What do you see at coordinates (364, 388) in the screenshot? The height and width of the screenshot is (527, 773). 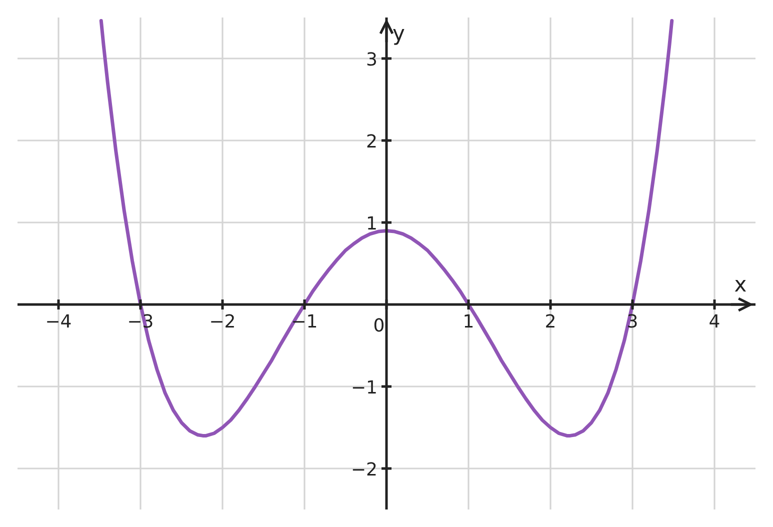 I see `y-tick-label: −1` at bounding box center [364, 388].